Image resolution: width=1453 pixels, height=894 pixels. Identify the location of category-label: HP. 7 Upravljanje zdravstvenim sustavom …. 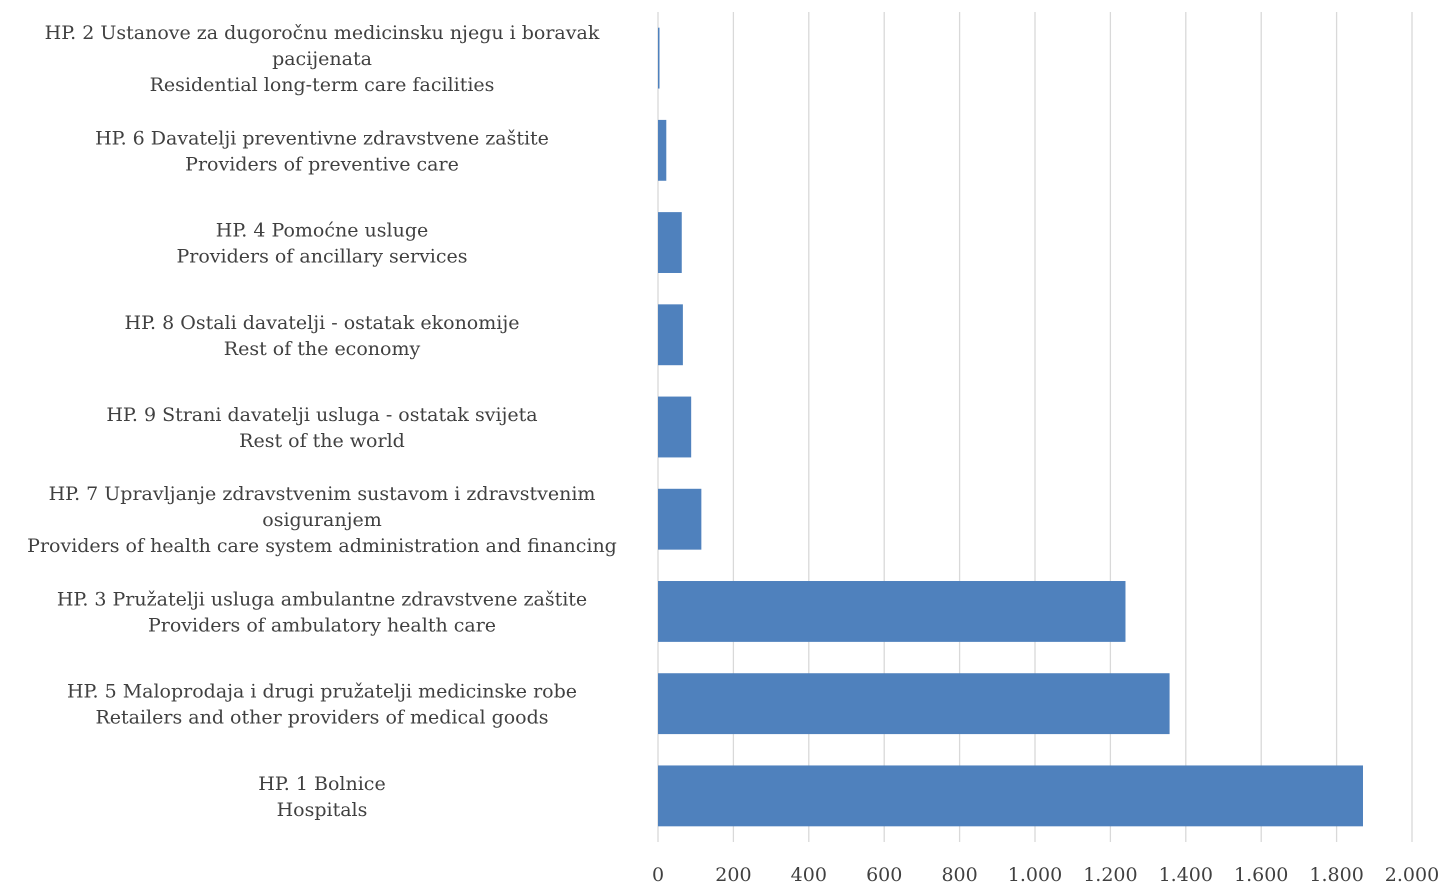
(322, 520).